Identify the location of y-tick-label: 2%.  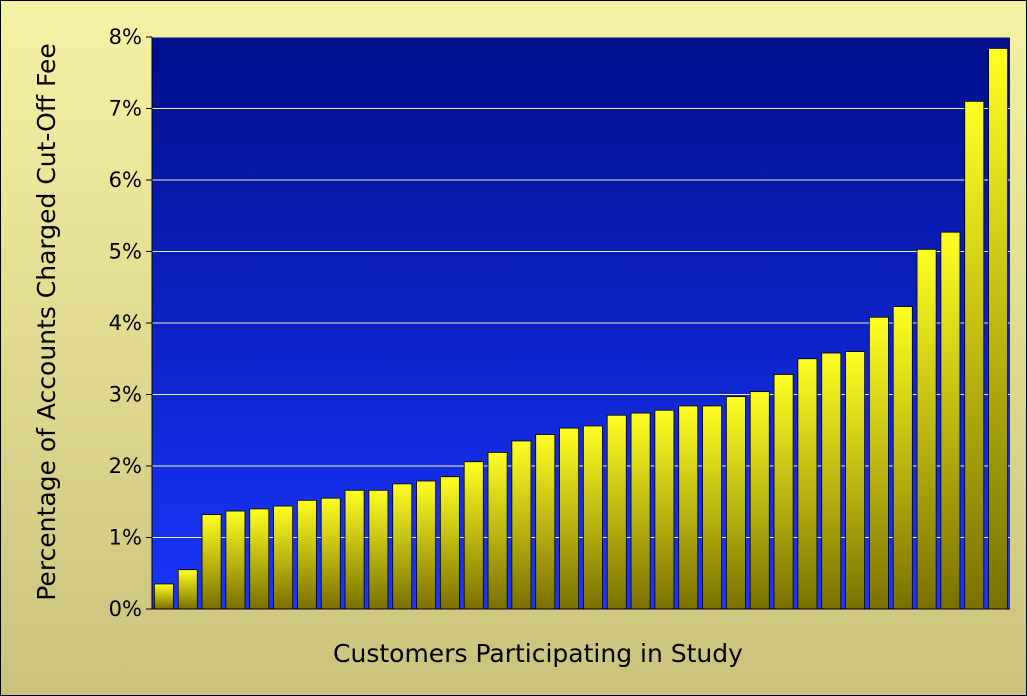
(125, 466).